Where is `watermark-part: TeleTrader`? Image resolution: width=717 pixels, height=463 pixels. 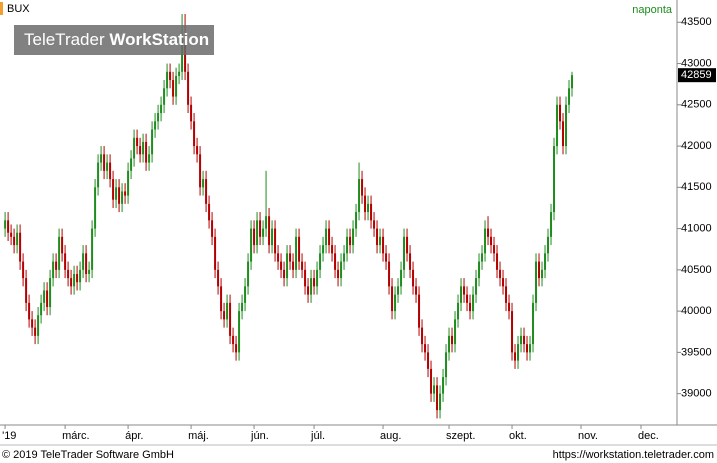 watermark-part: TeleTrader is located at coordinates (64, 39).